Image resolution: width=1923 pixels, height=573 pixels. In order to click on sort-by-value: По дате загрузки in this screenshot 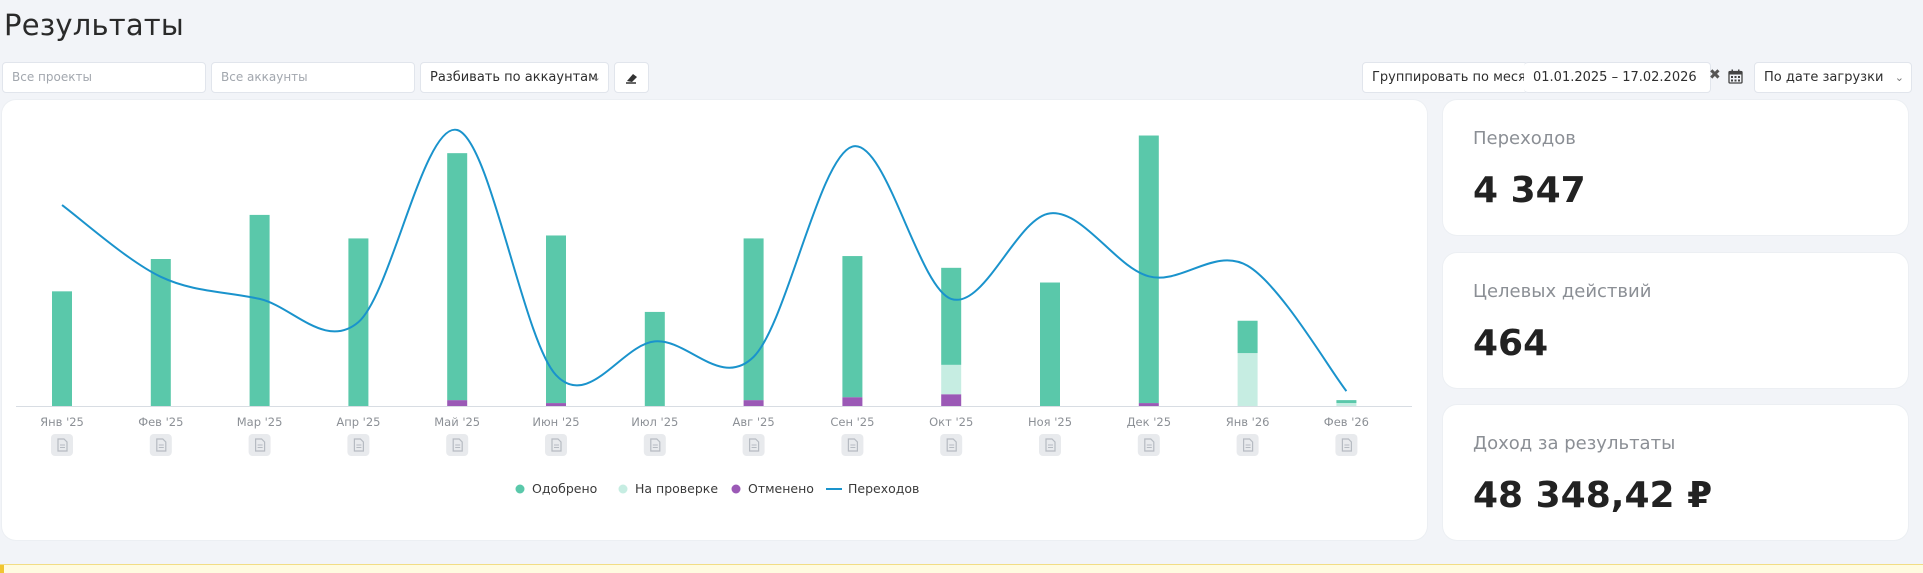, I will do `click(1824, 77)`.